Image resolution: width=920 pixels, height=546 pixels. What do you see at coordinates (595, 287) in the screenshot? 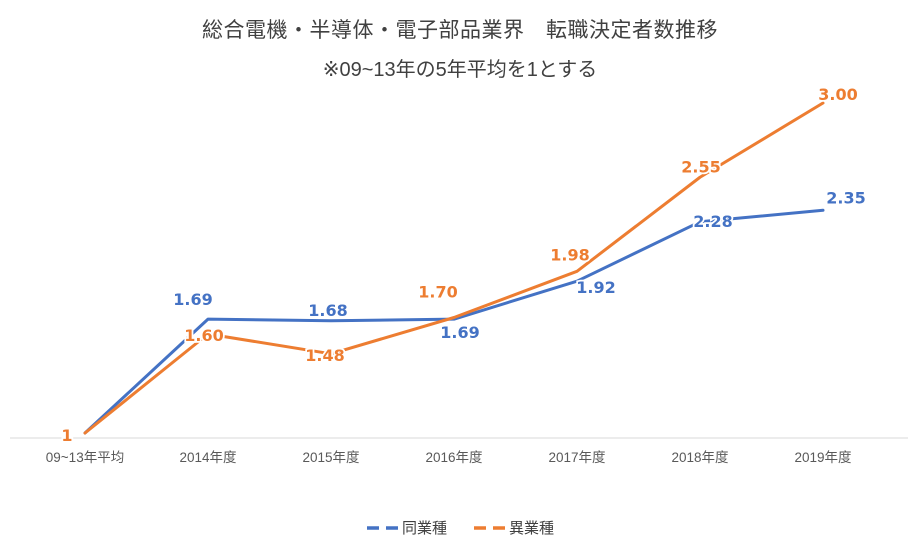
I see `data-label: 1.92` at bounding box center [595, 287].